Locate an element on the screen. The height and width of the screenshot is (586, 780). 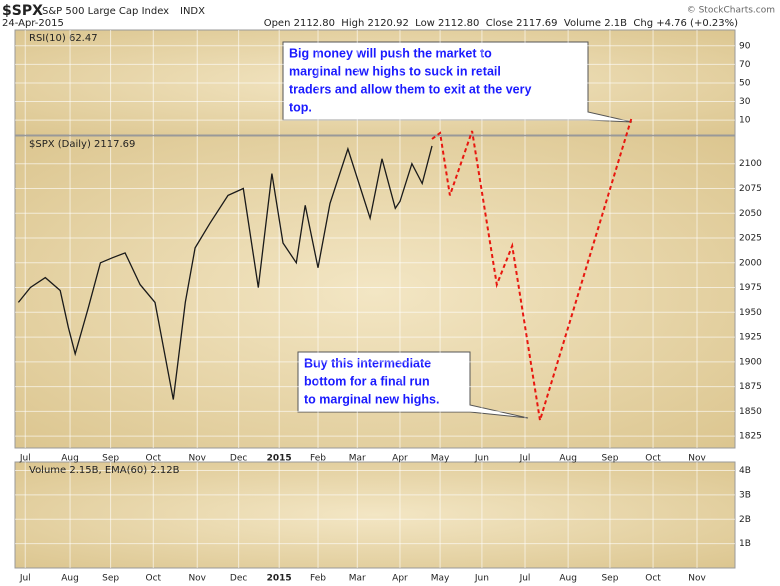
y-tick-label: 2075 is located at coordinates (750, 189).